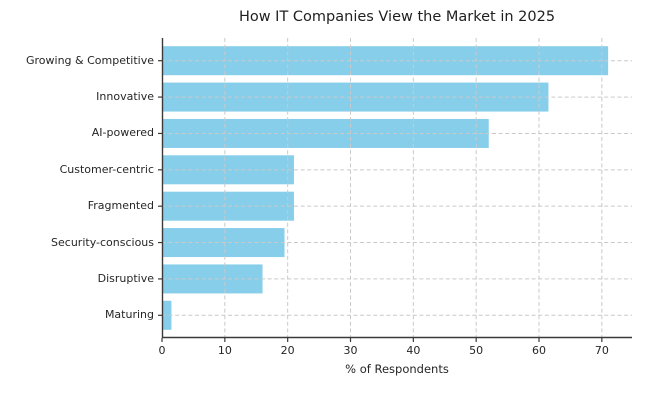 Image resolution: width=650 pixels, height=400 pixels. I want to click on x-tick-label-20: 20, so click(287, 350).